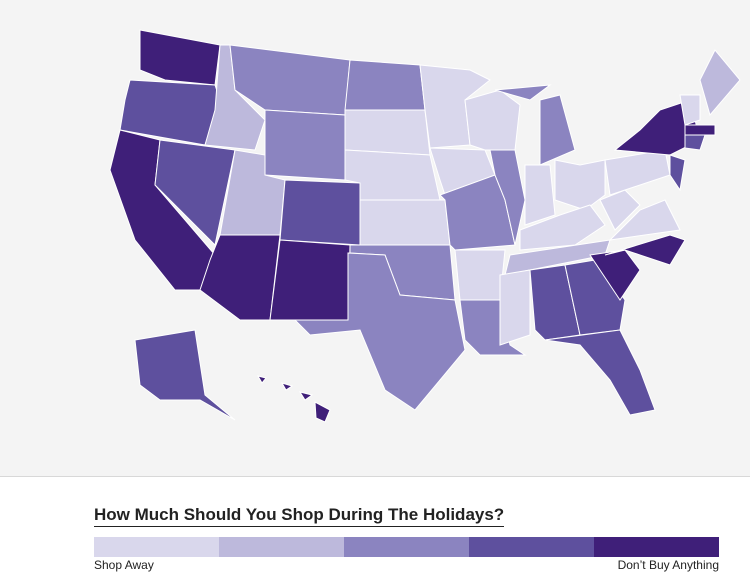 The width and height of the screenshot is (750, 584). I want to click on legend-low-label: Shop Away, so click(124, 565).